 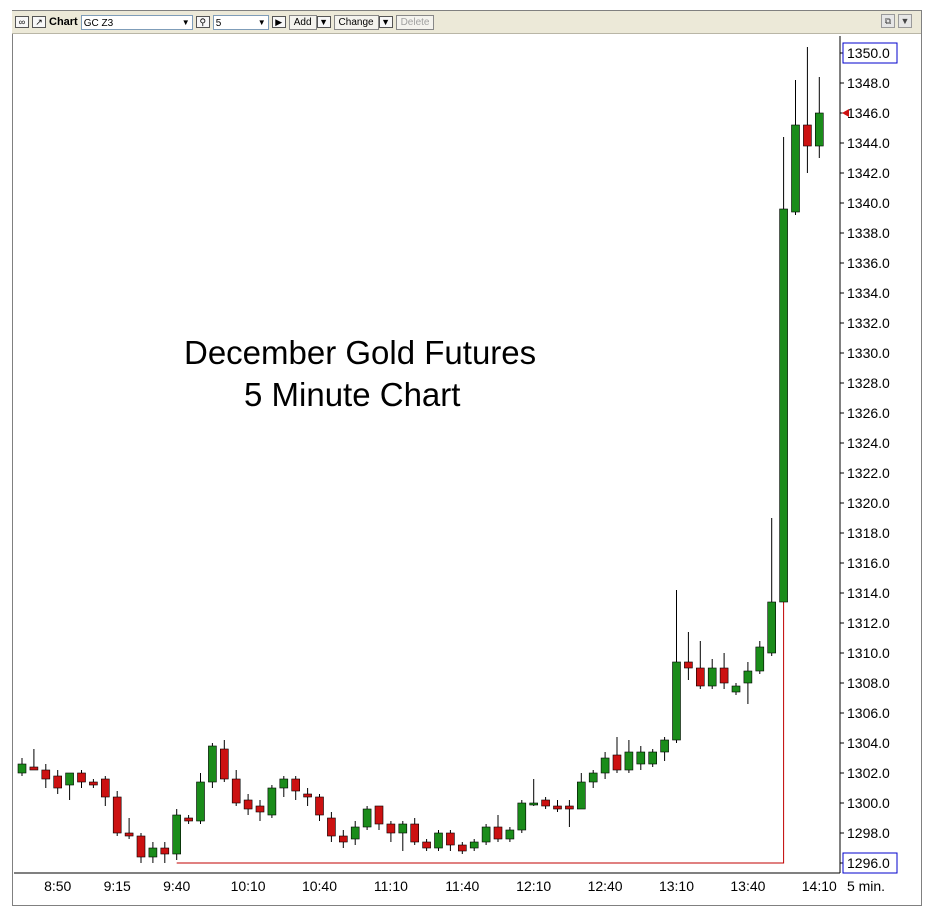 I want to click on price-tick-label: 1346.0, so click(x=868, y=113).